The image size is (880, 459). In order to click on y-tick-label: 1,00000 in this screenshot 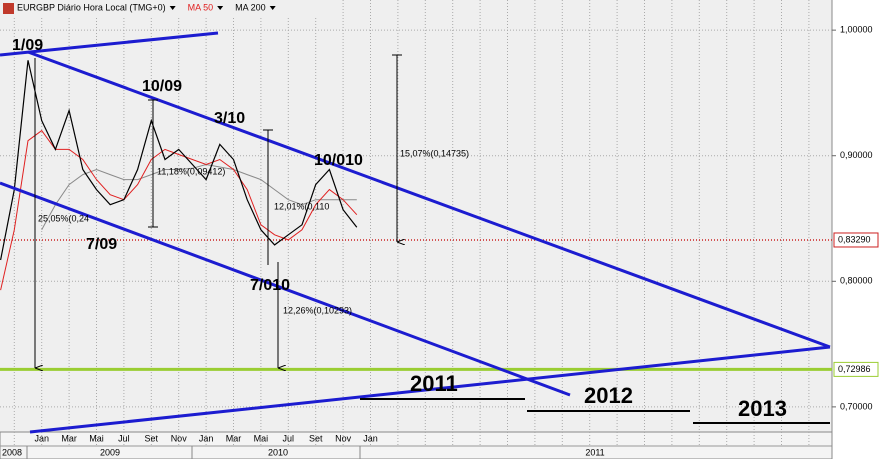, I will do `click(856, 30)`.